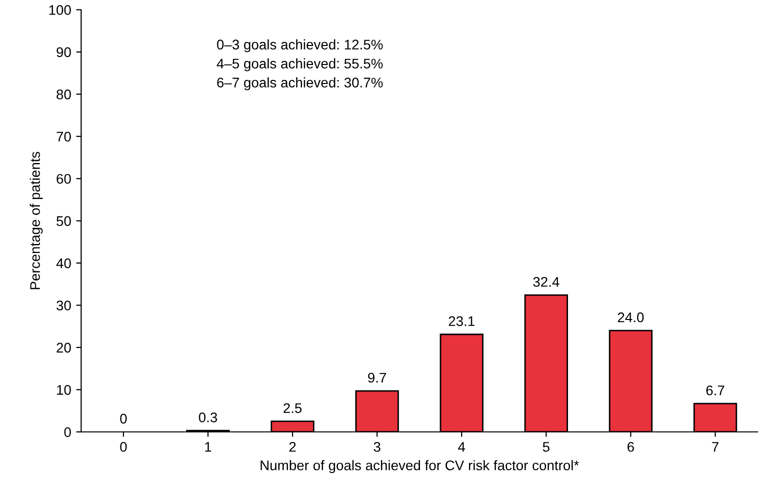  Describe the element at coordinates (64, 390) in the screenshot. I see `y-tick-label: 10` at that location.